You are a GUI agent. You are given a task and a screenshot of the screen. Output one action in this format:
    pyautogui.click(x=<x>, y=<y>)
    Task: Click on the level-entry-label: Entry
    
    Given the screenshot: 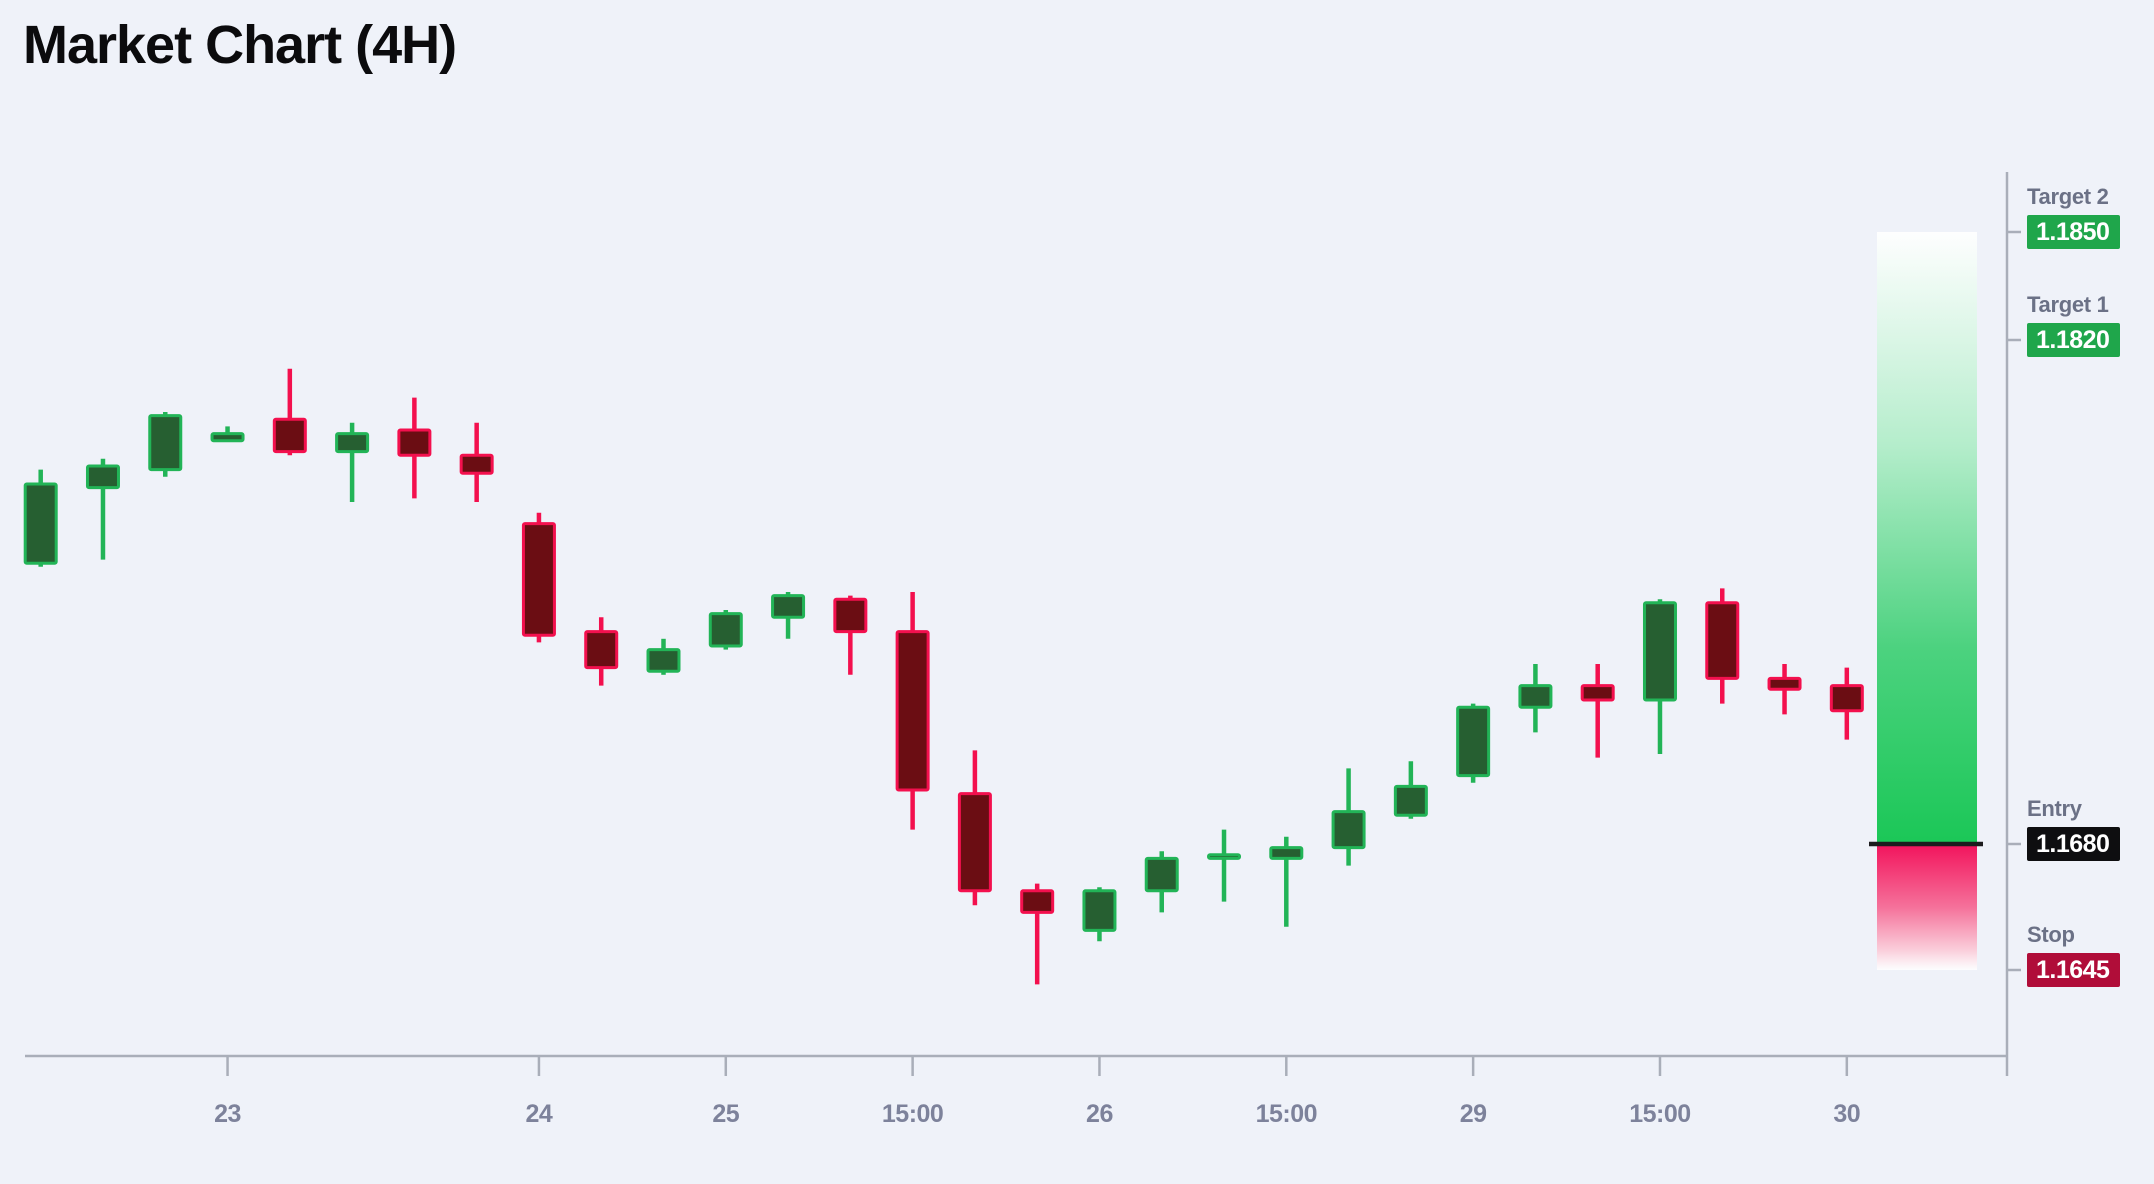 What is the action you would take?
    pyautogui.click(x=2054, y=808)
    